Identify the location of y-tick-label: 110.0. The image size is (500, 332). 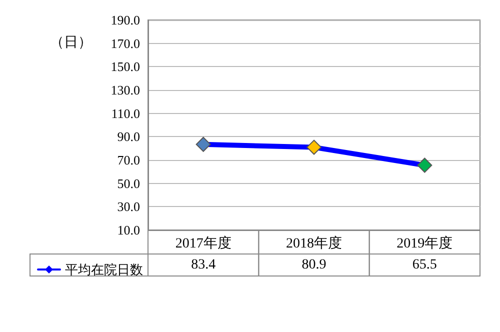
(125, 113).